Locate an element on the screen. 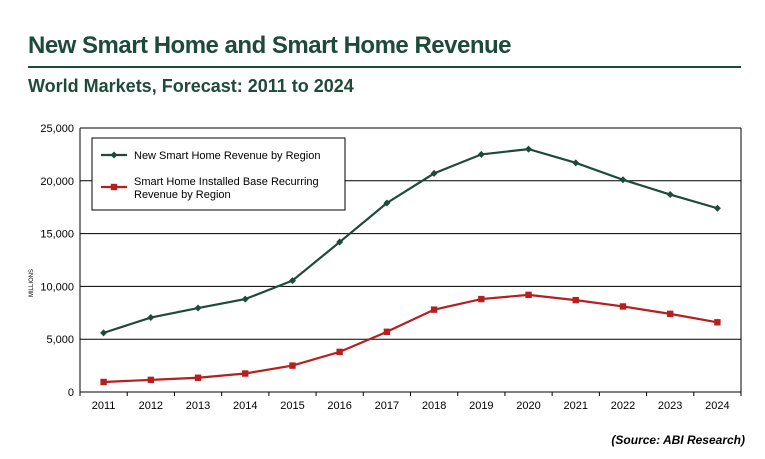 This screenshot has width=765, height=459. y-tick-label: 5,000 is located at coordinates (60, 340).